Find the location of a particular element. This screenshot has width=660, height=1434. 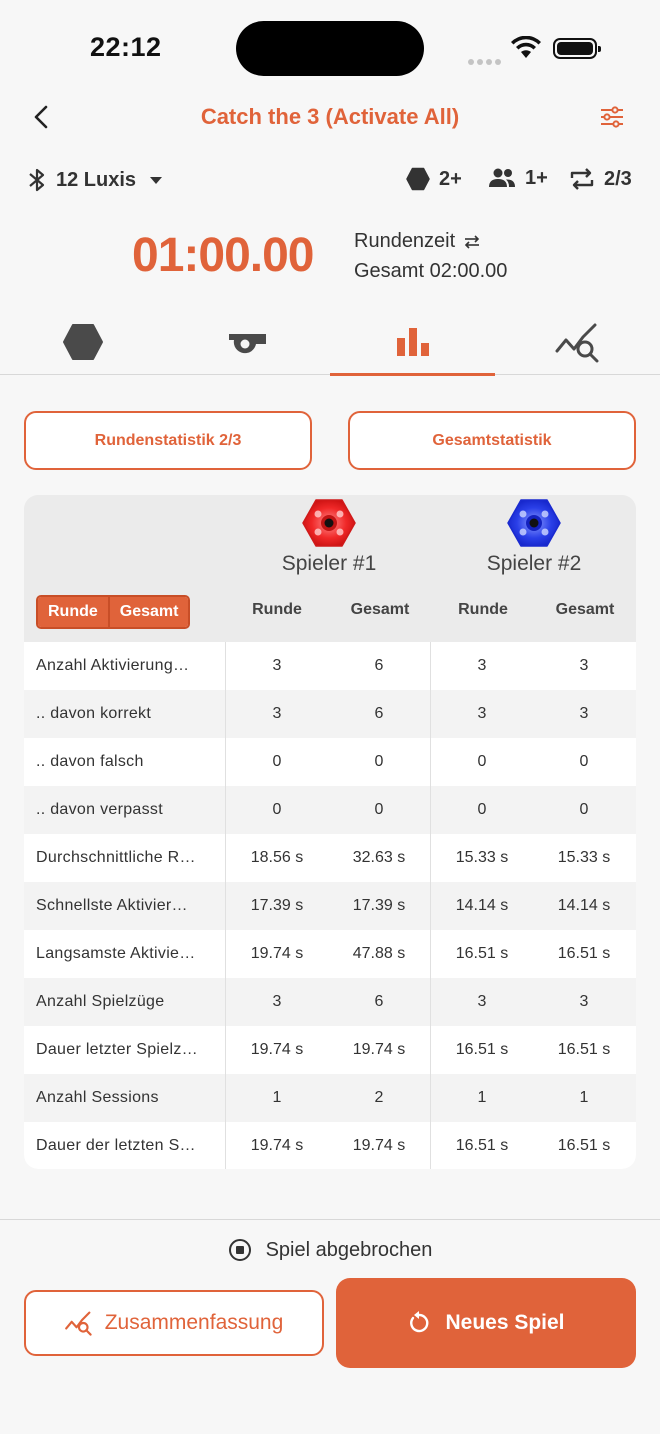

whistle-icon is located at coordinates (247, 343).